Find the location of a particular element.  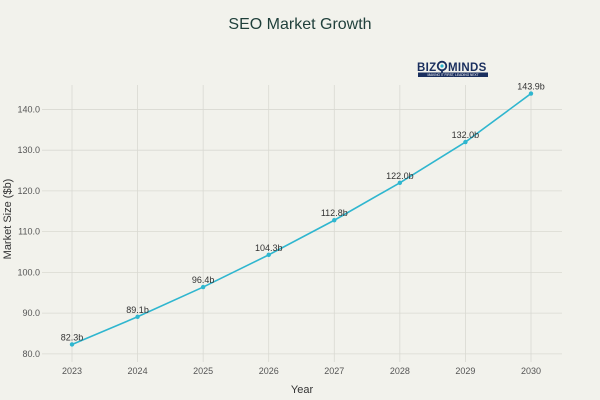

y-tick-label: 120.0 is located at coordinates (28, 191).